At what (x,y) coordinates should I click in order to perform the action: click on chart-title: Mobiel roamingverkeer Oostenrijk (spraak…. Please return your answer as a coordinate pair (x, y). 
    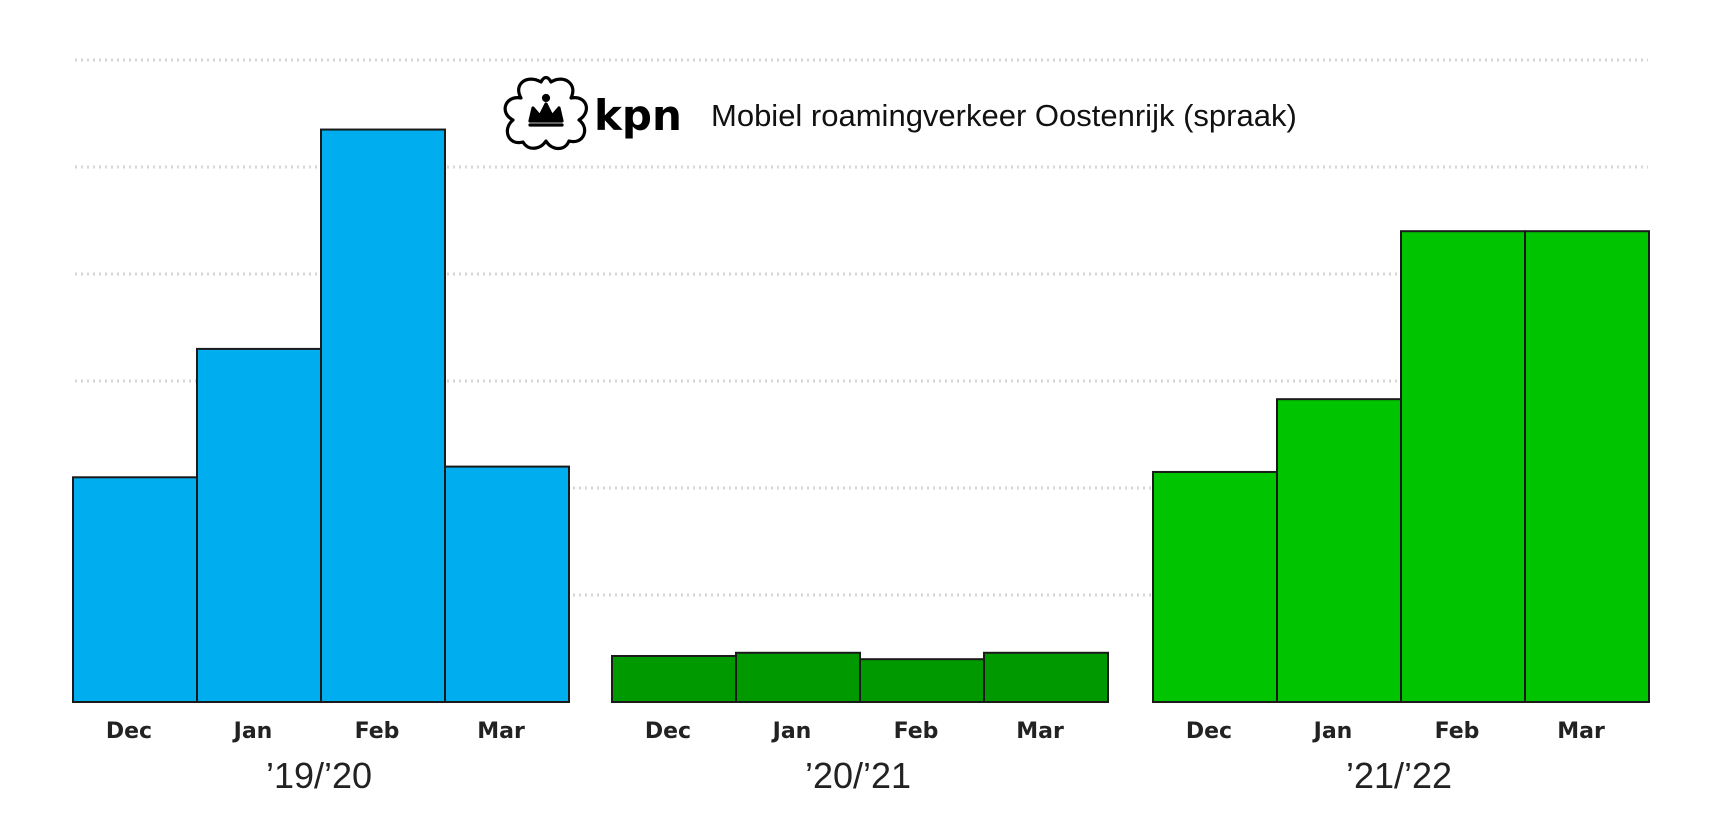
    Looking at the image, I should click on (1004, 115).